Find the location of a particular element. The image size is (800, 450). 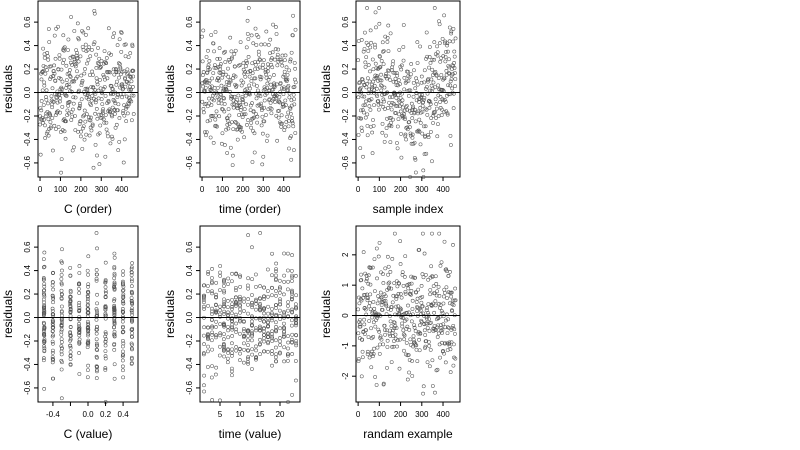

y-tick-label: 0.2 is located at coordinates (345, 69).